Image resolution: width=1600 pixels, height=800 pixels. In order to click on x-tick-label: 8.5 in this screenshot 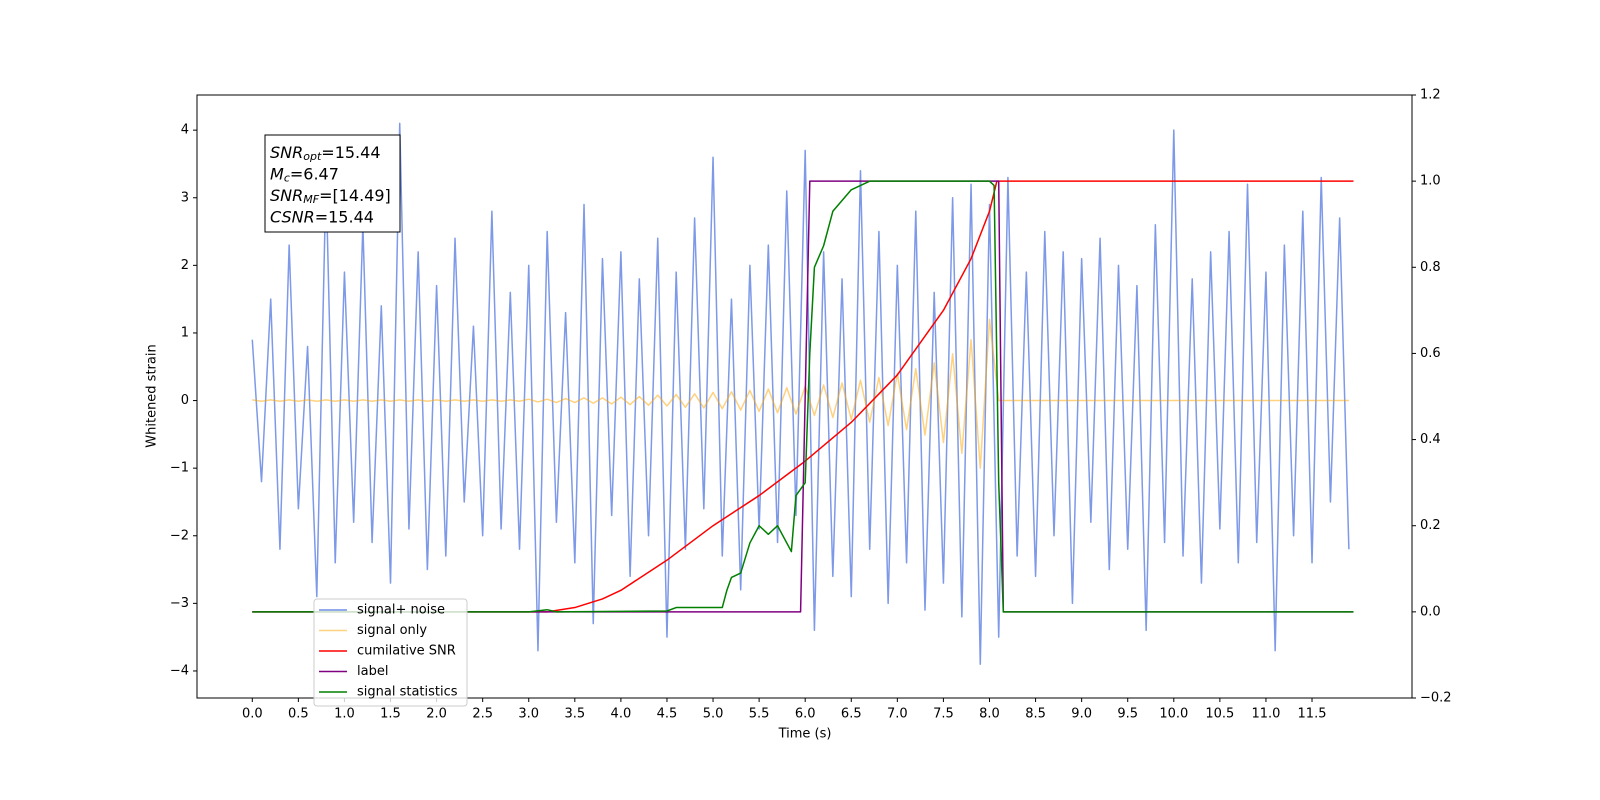, I will do `click(1035, 714)`.